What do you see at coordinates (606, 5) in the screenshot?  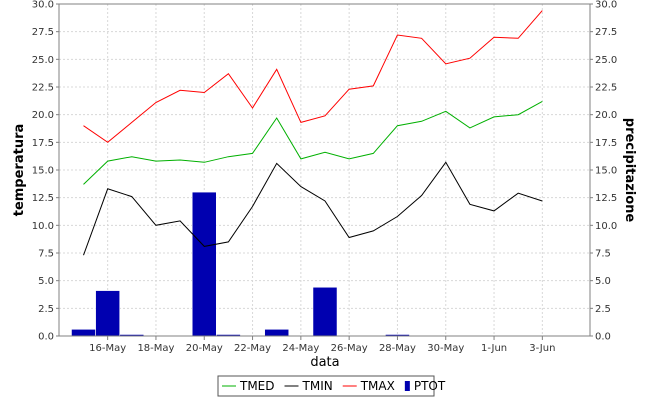 I see `y-tick-label-right: 30.0` at bounding box center [606, 5].